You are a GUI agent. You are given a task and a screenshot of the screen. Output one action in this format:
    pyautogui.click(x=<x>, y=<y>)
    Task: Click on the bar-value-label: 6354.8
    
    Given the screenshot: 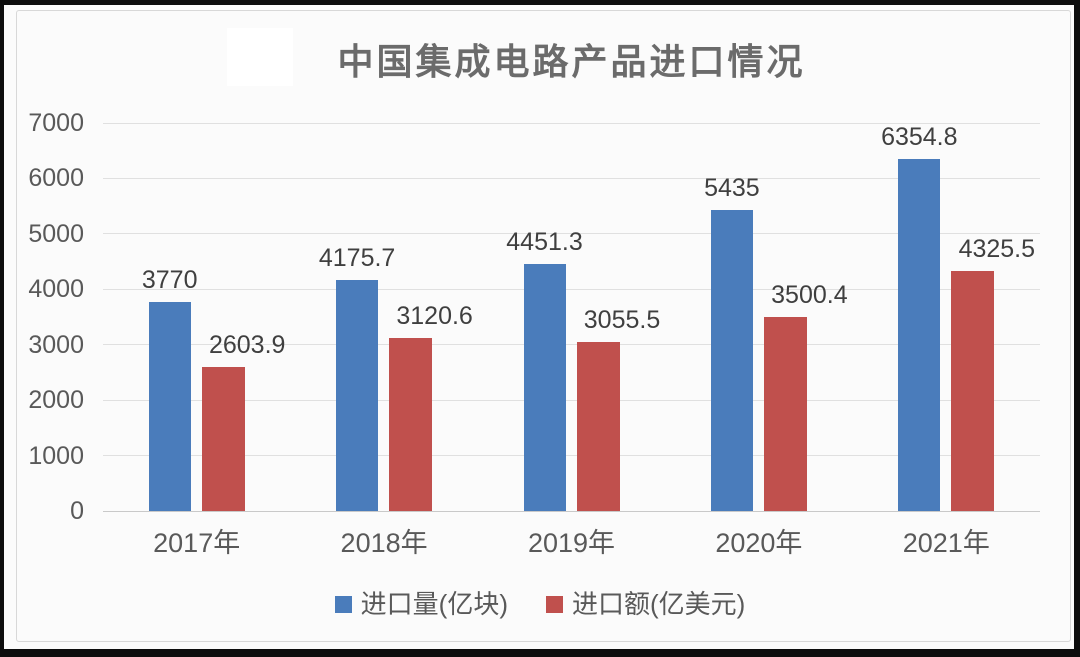 What is the action you would take?
    pyautogui.click(x=919, y=136)
    